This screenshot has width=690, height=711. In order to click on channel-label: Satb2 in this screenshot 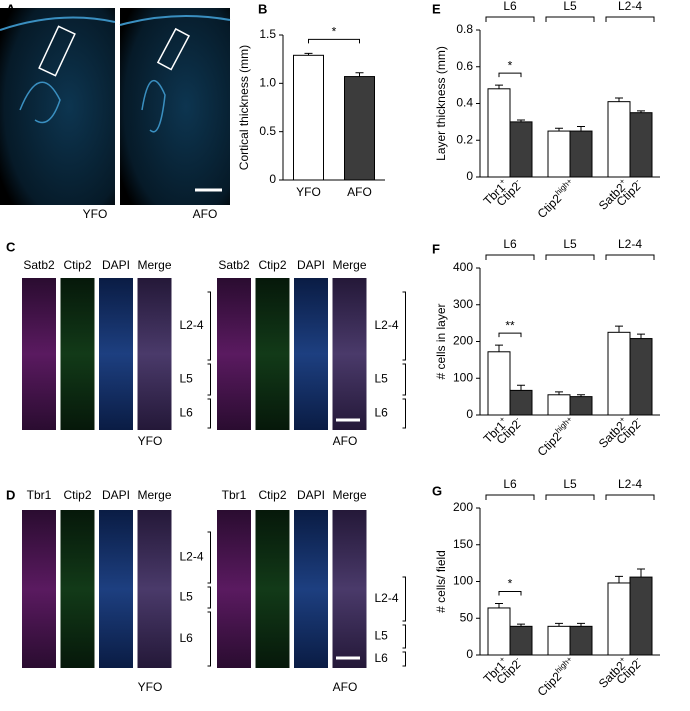, I will do `click(234, 265)`.